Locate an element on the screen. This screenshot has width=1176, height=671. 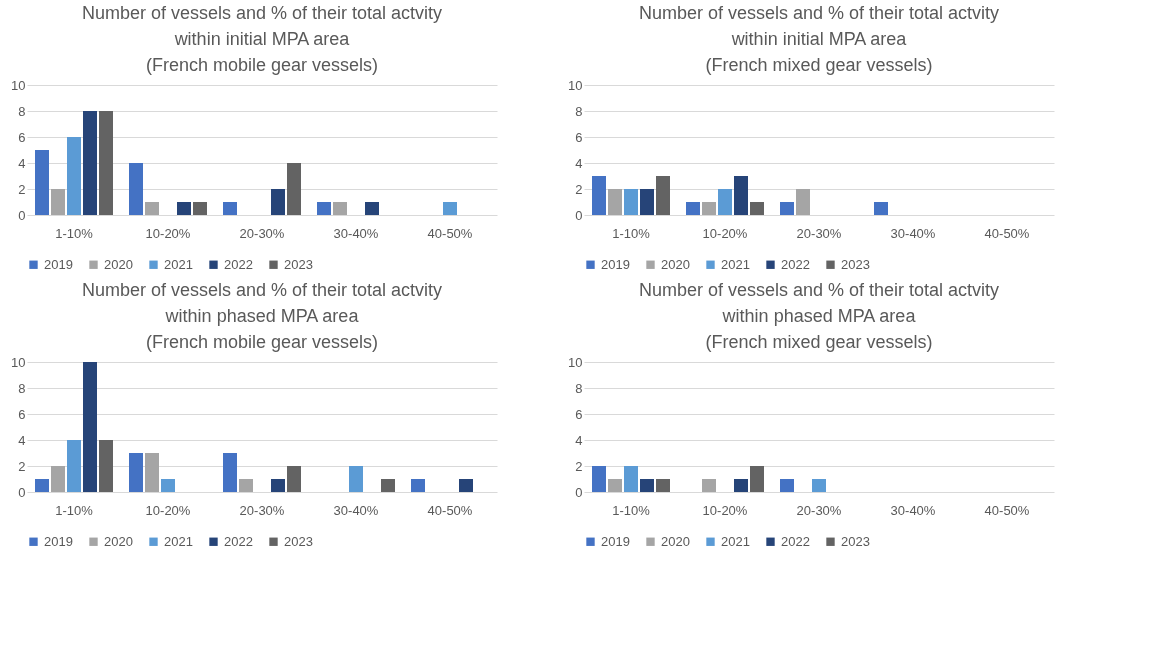
chart-title: Number of vessels and % of their total actvity within initial MPA area (French mobile gear vessels) is located at coordinates (262, 39).